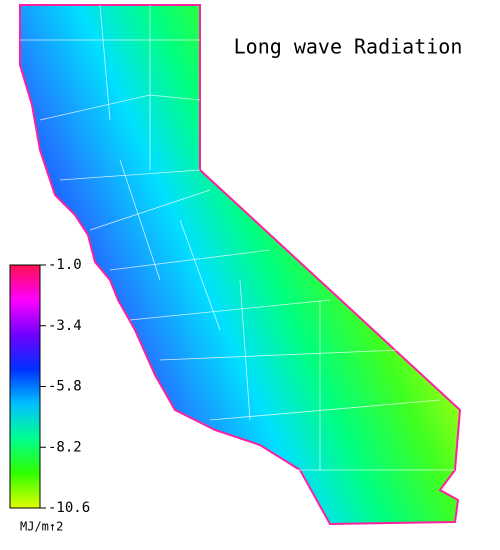  What do you see at coordinates (69, 508) in the screenshot?
I see `colorbar-tick-label: -10.6` at bounding box center [69, 508].